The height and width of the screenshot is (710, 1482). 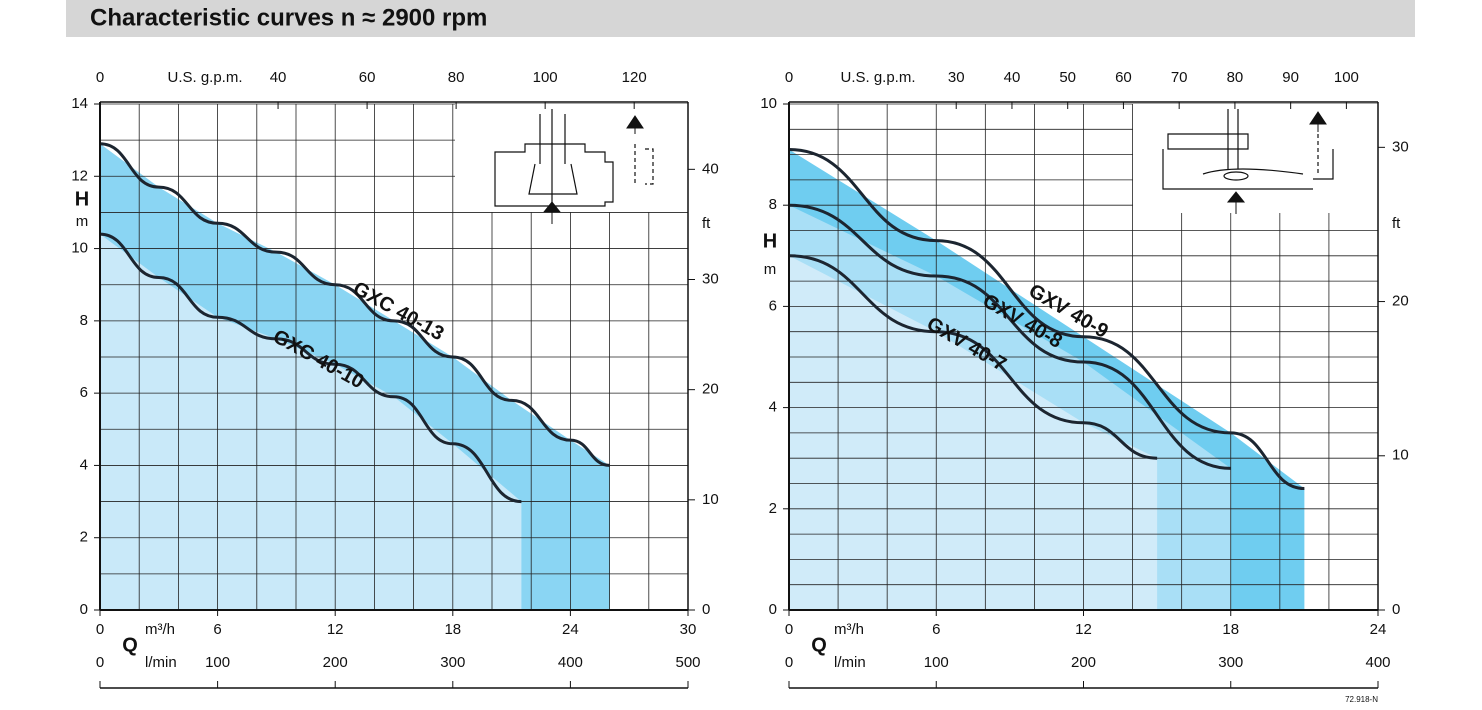 What do you see at coordinates (956, 77) in the screenshot?
I see `x3-tick-label: 30` at bounding box center [956, 77].